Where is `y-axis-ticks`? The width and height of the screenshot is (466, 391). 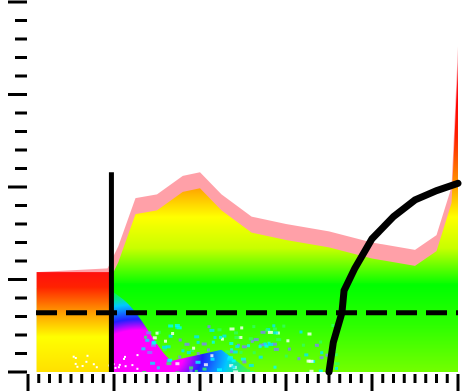 y-axis-ticks is located at coordinates (17, 187).